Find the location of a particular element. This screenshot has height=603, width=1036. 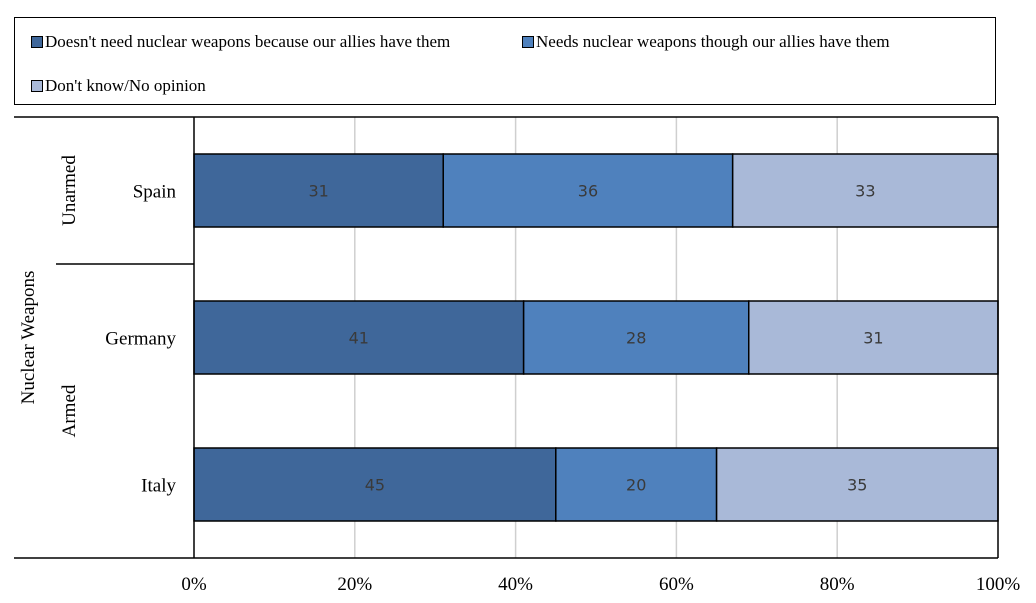

legend-swatch-needs is located at coordinates (528, 42).